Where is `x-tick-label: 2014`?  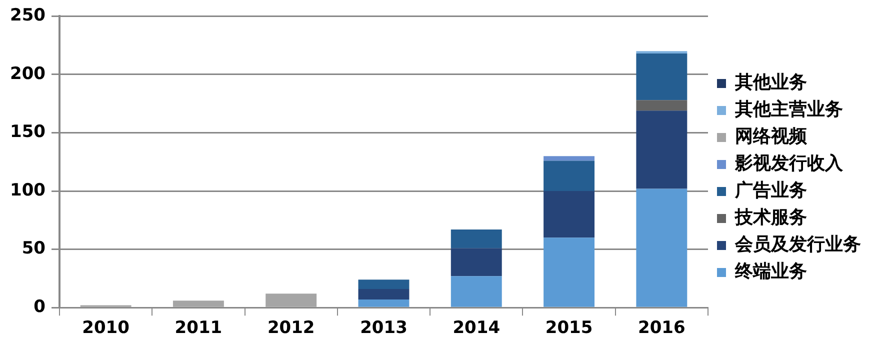
x-tick-label: 2014 is located at coordinates (476, 328).